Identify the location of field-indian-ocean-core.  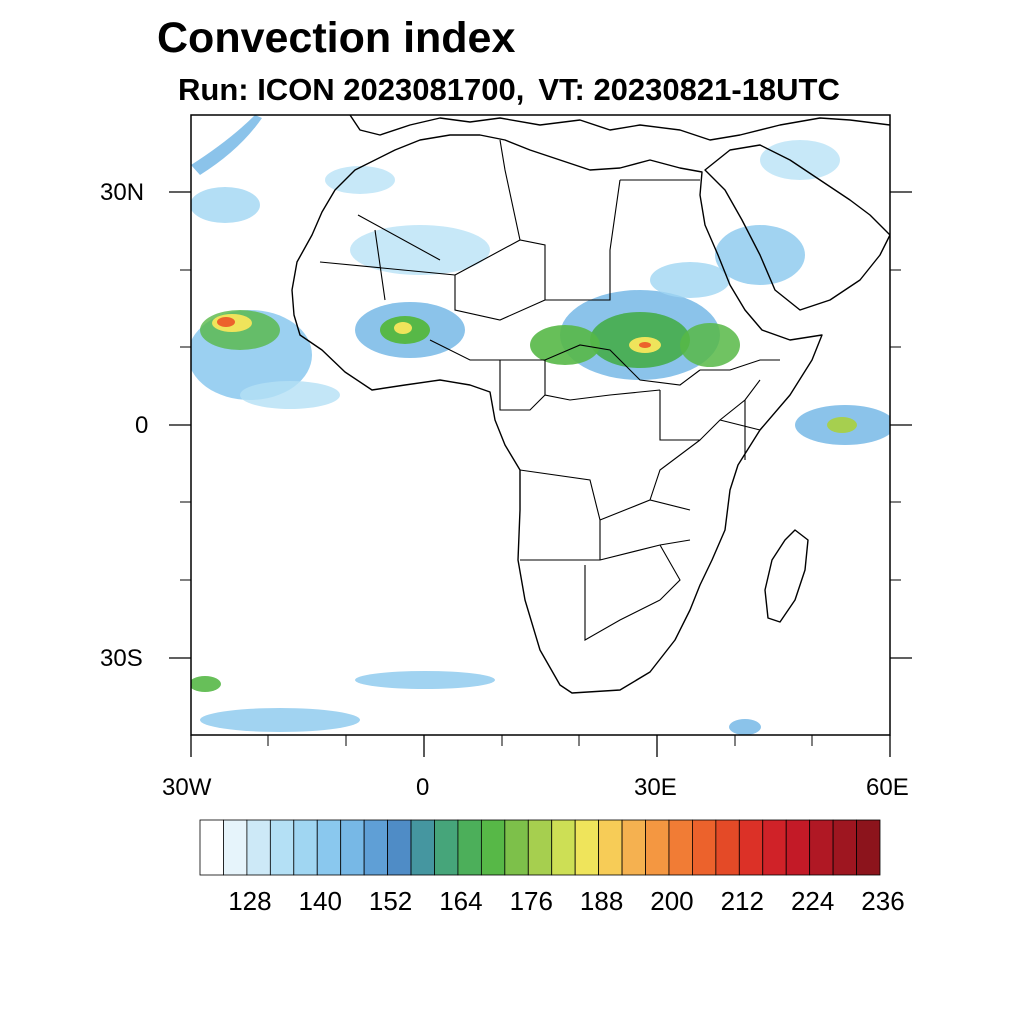
(842, 425).